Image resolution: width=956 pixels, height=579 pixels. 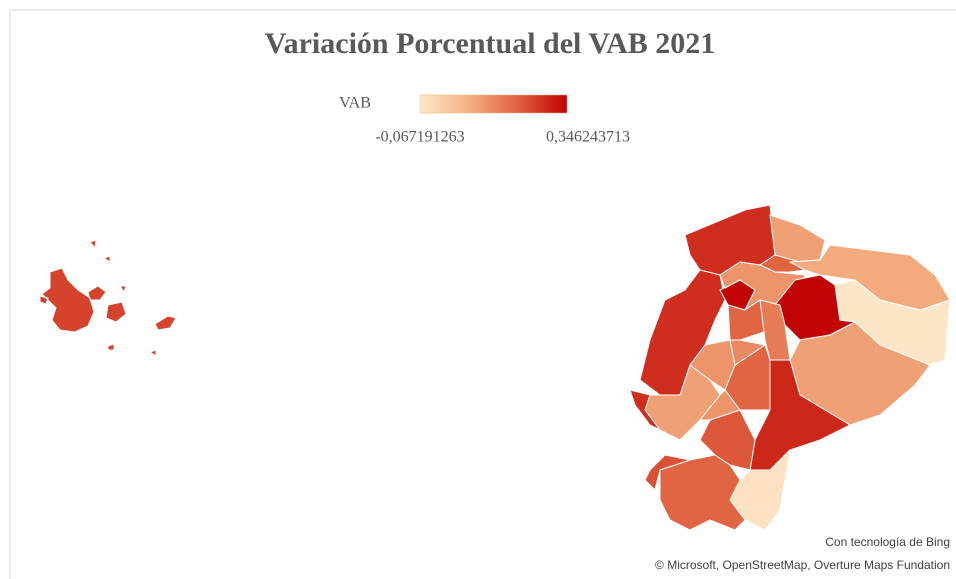 What do you see at coordinates (887, 542) in the screenshot?
I see `credit: Con tecnología de Bing` at bounding box center [887, 542].